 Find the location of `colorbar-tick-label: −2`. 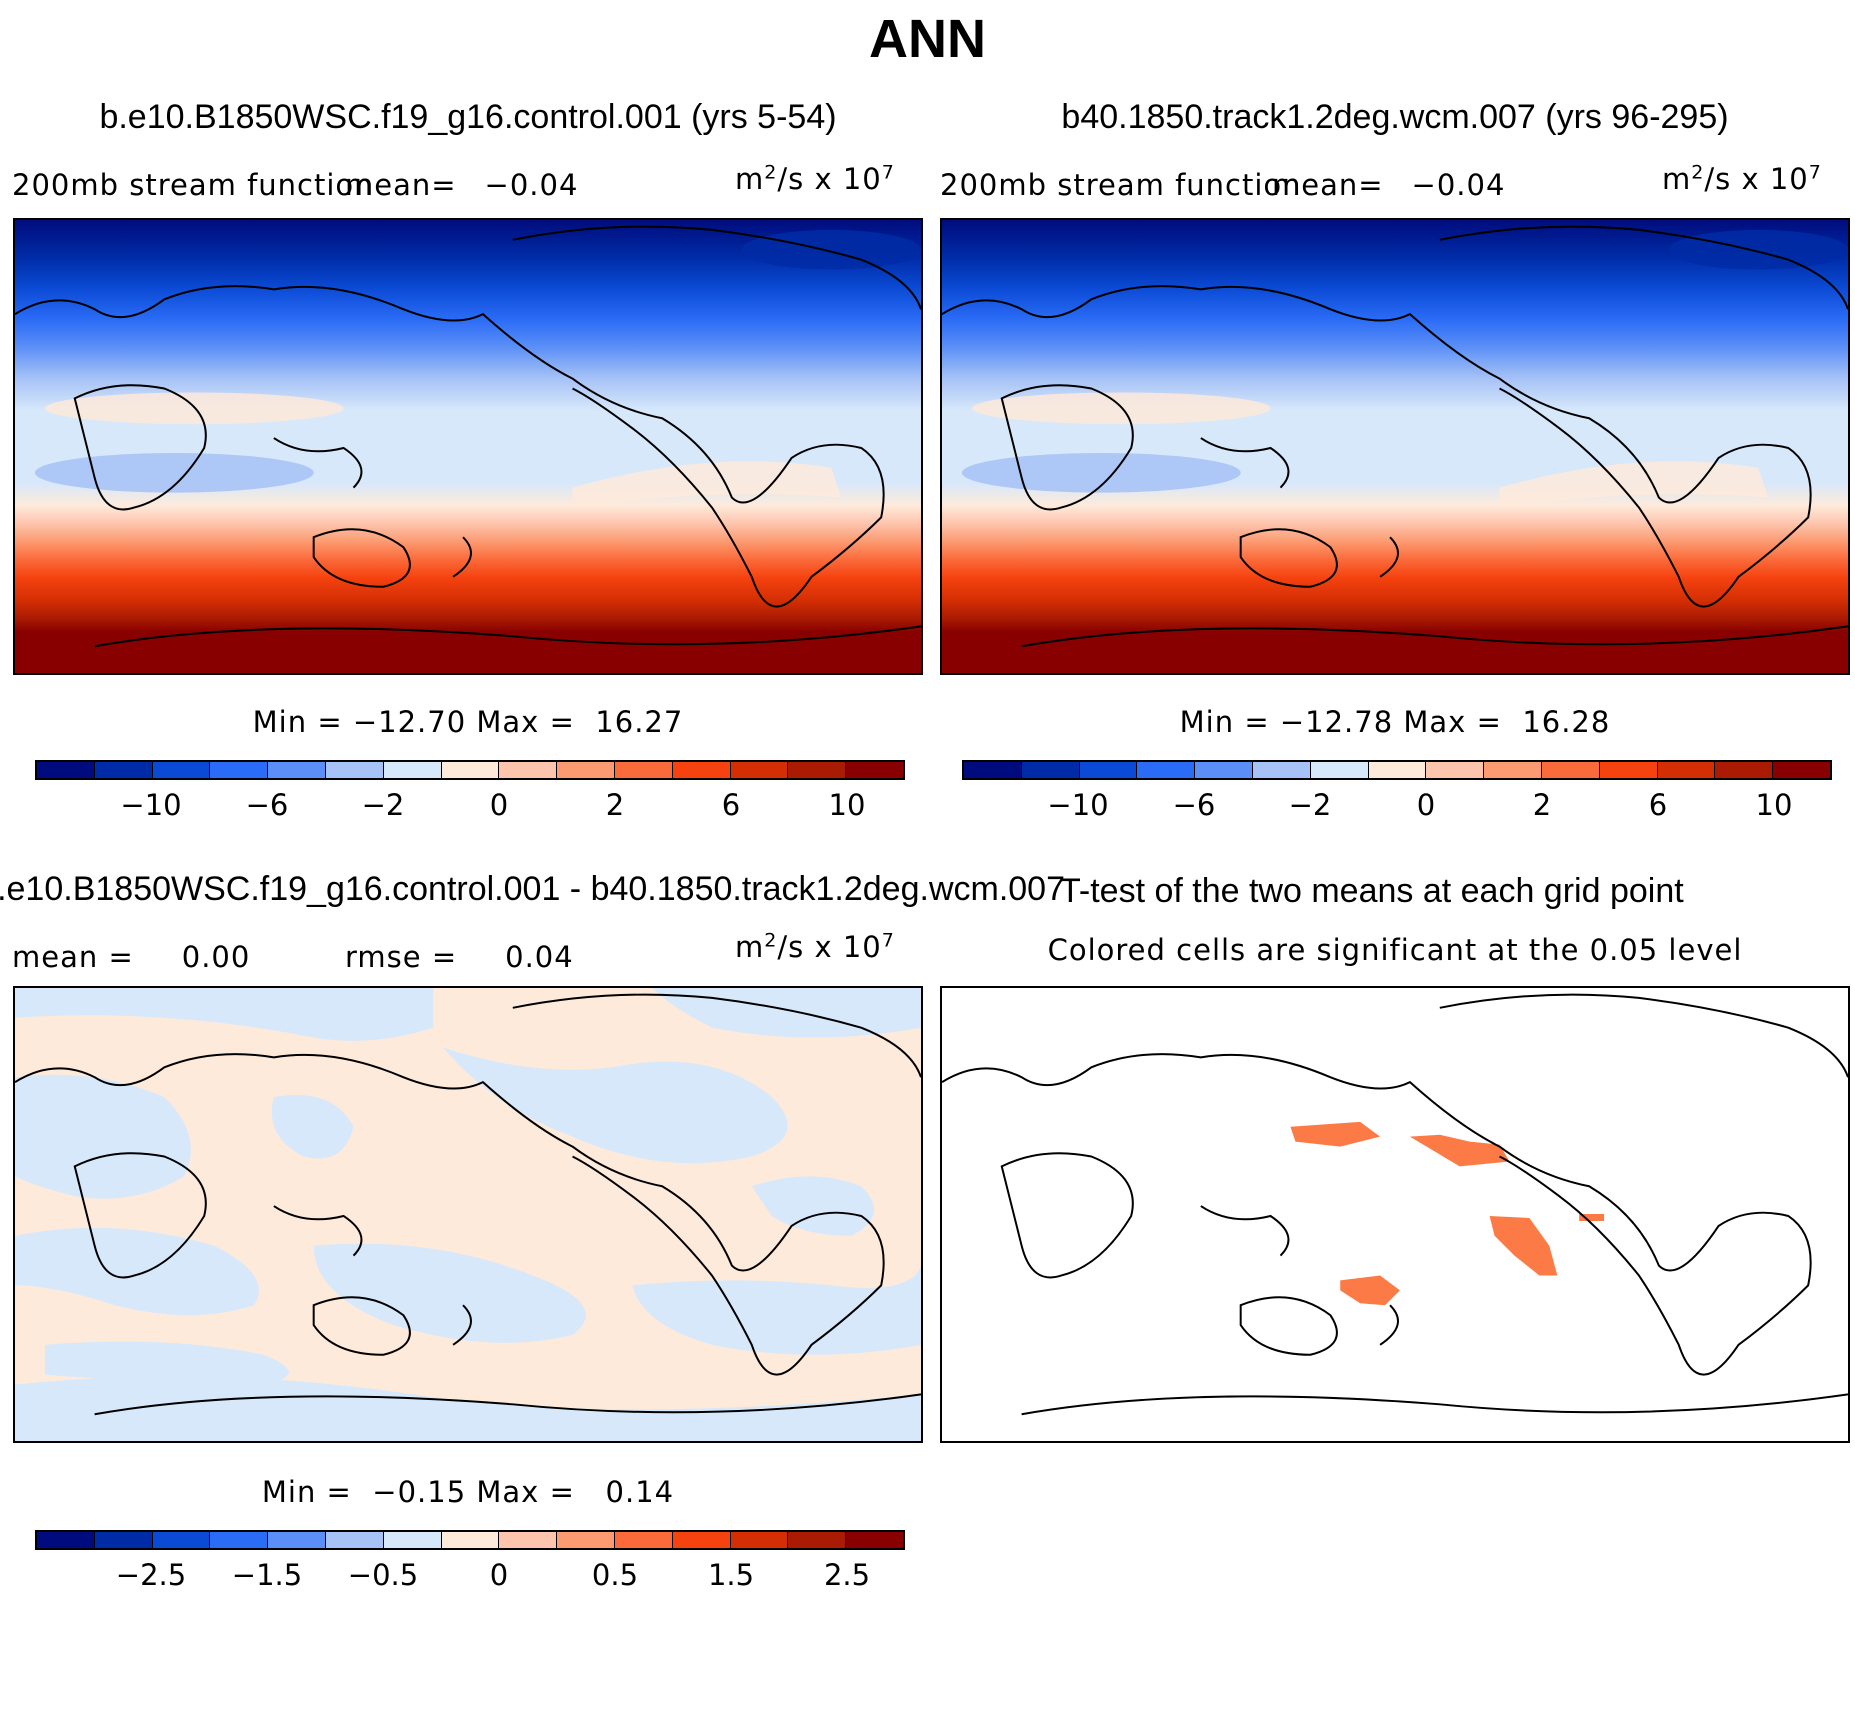

colorbar-tick-label: −2 is located at coordinates (1310, 805).